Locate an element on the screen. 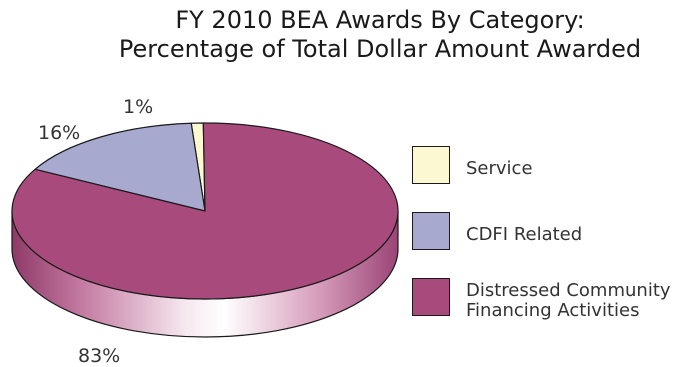  chart-title-line1: FY 2010 BEA Awards By Category: is located at coordinates (380, 20).